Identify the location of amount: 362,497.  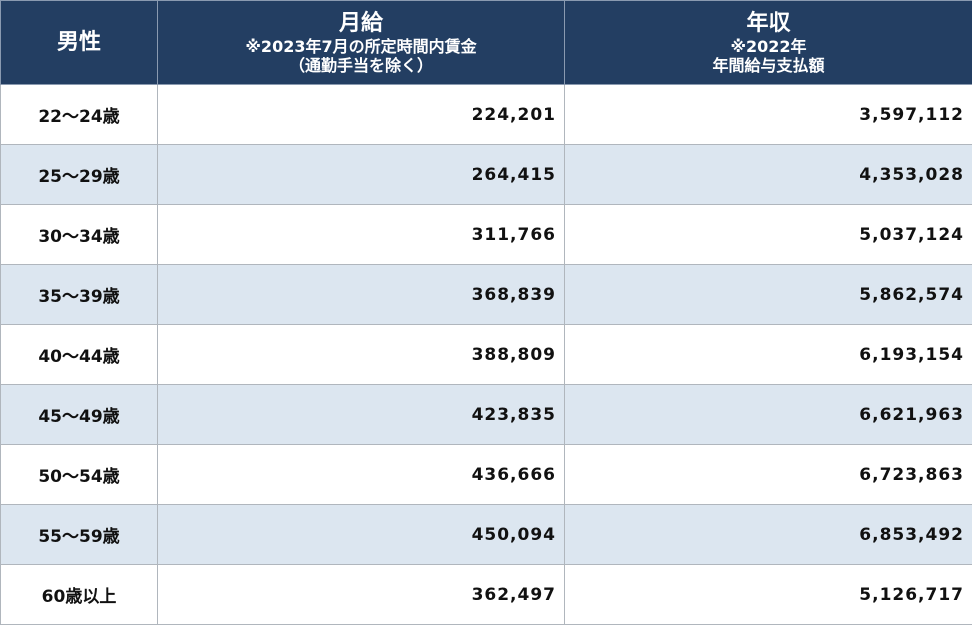
(361, 594).